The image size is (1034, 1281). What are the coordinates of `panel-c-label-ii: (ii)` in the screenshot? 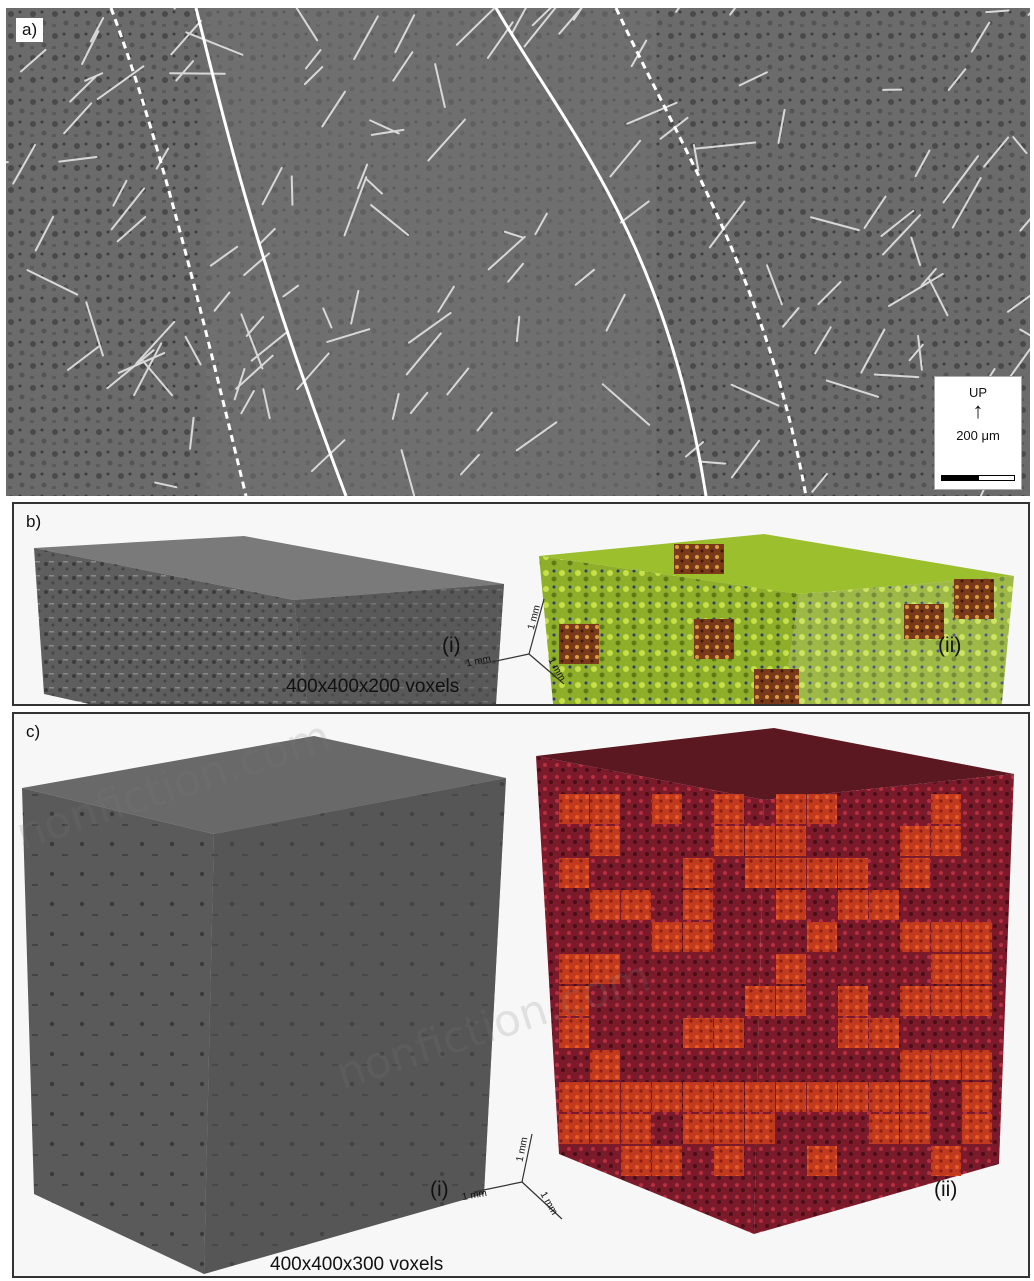 It's located at (946, 1189).